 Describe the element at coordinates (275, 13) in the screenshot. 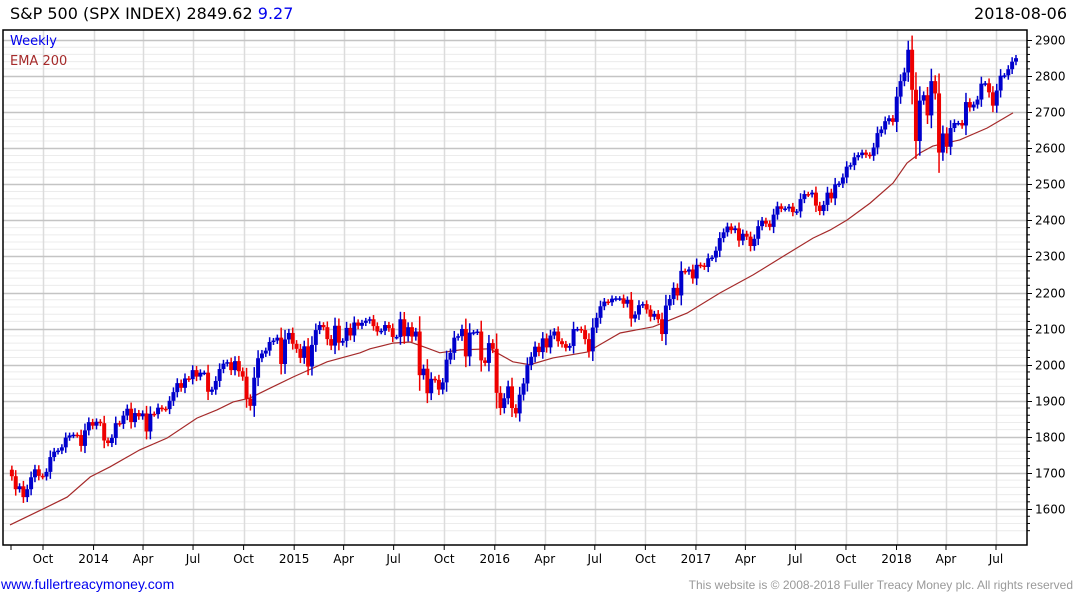

I see `price-change: 9.27` at that location.